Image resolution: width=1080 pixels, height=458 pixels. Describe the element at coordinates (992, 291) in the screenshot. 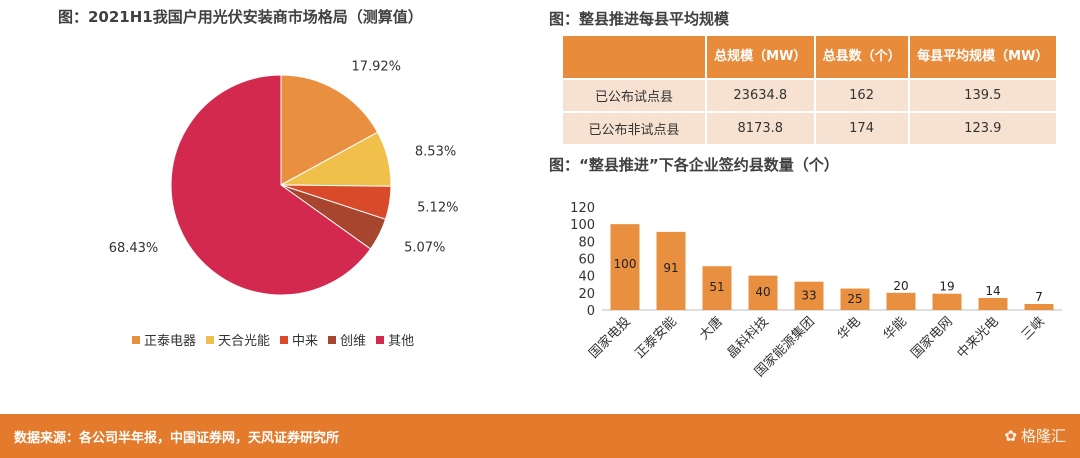

I see `bar-data-label: 14` at that location.